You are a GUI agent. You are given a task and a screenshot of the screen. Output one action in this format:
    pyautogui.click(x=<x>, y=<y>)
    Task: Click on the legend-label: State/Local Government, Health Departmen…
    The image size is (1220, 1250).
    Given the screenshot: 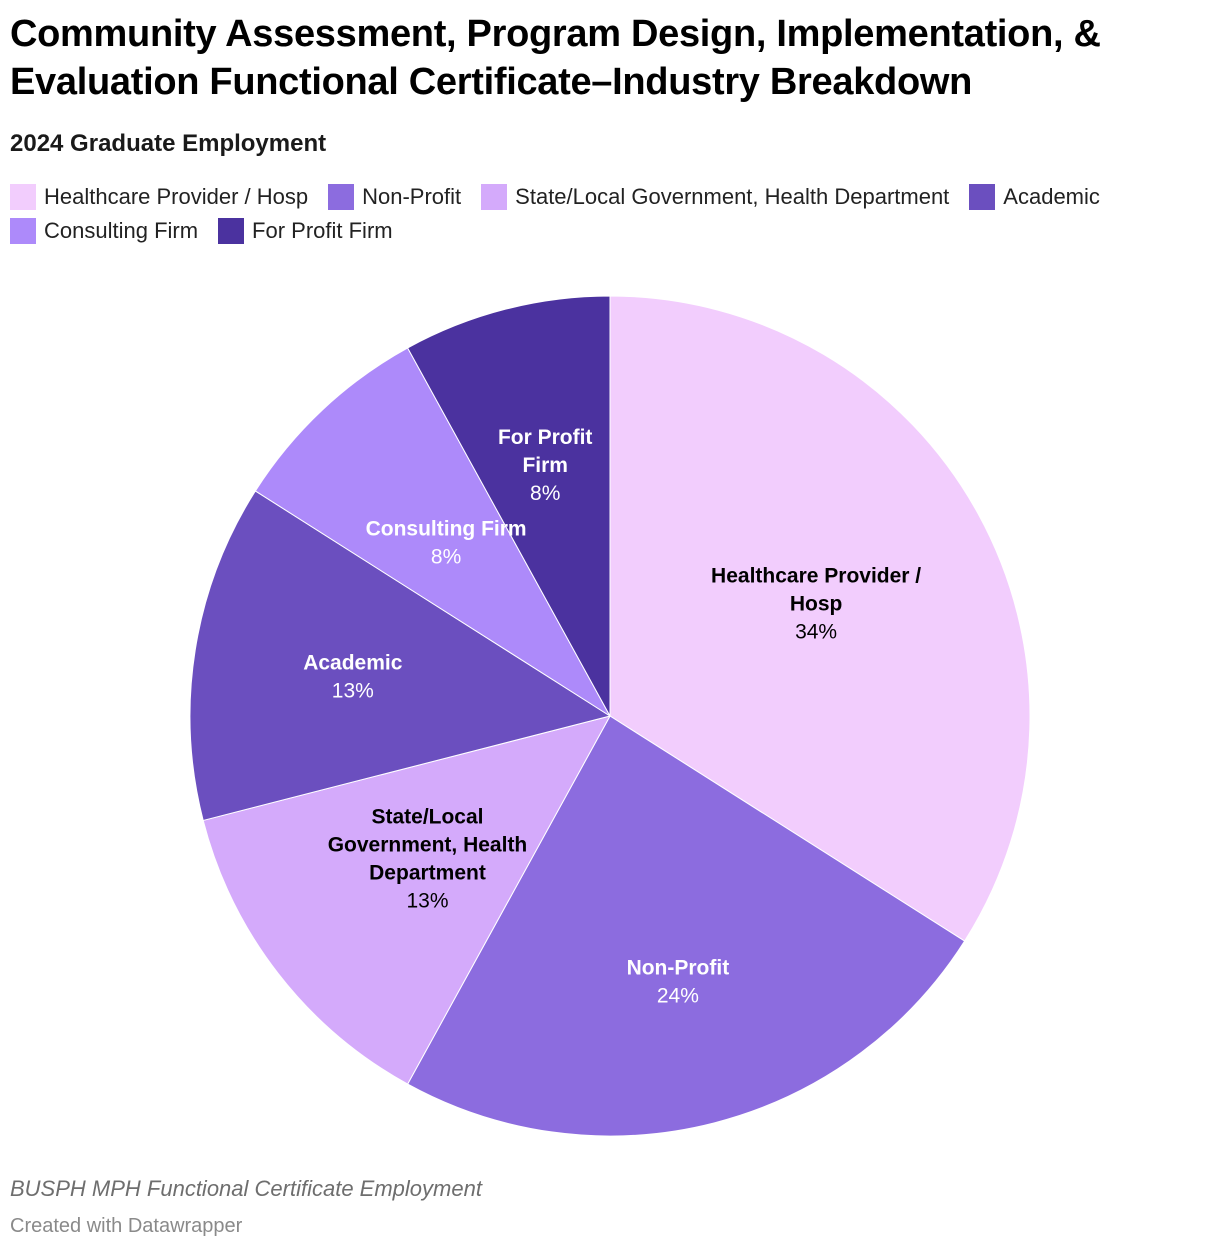 What is the action you would take?
    pyautogui.click(x=732, y=196)
    